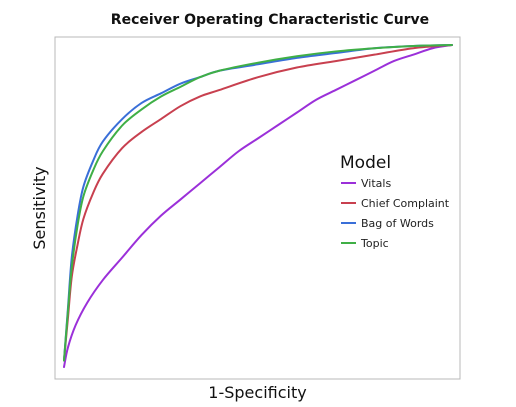 The height and width of the screenshot is (407, 516). I want to click on chart-title: Receiver Operating Characteristic Curve, so click(270, 20).